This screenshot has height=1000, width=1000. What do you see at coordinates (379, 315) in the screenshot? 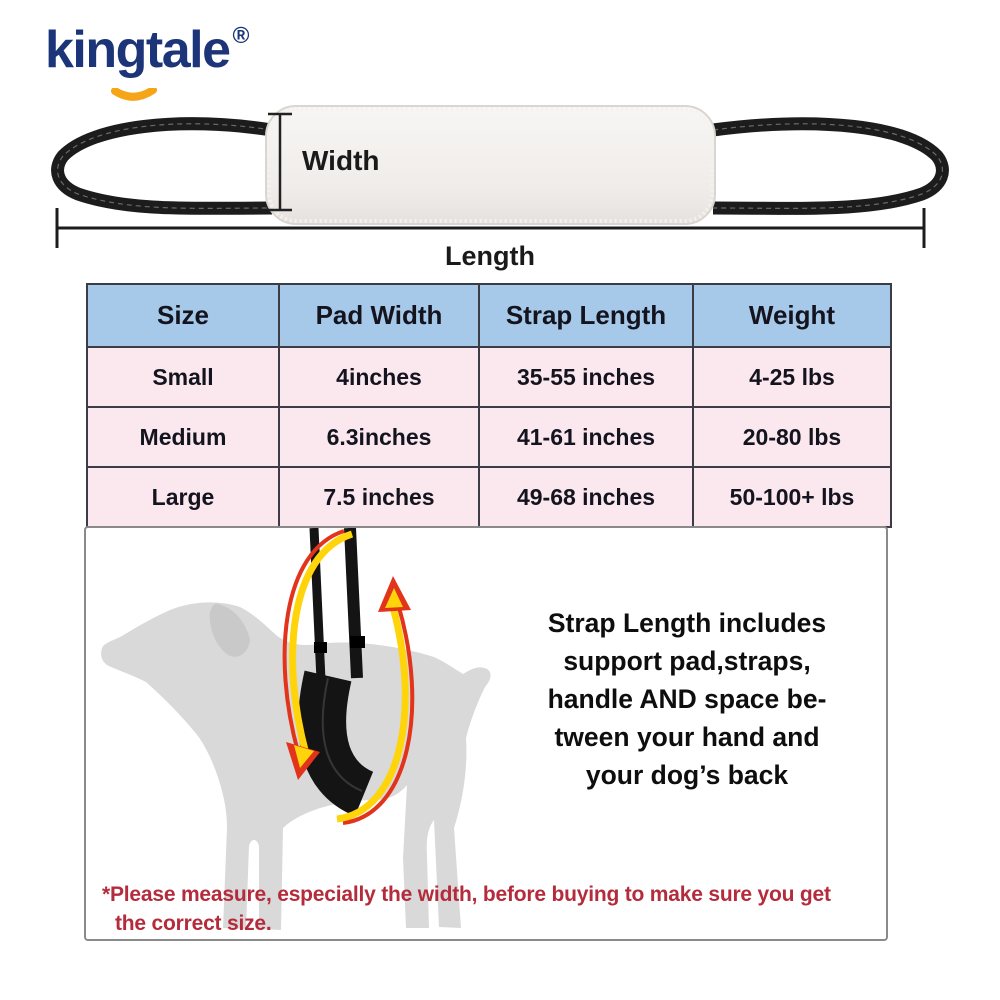
I see `header-pad-width: Pad Width` at bounding box center [379, 315].